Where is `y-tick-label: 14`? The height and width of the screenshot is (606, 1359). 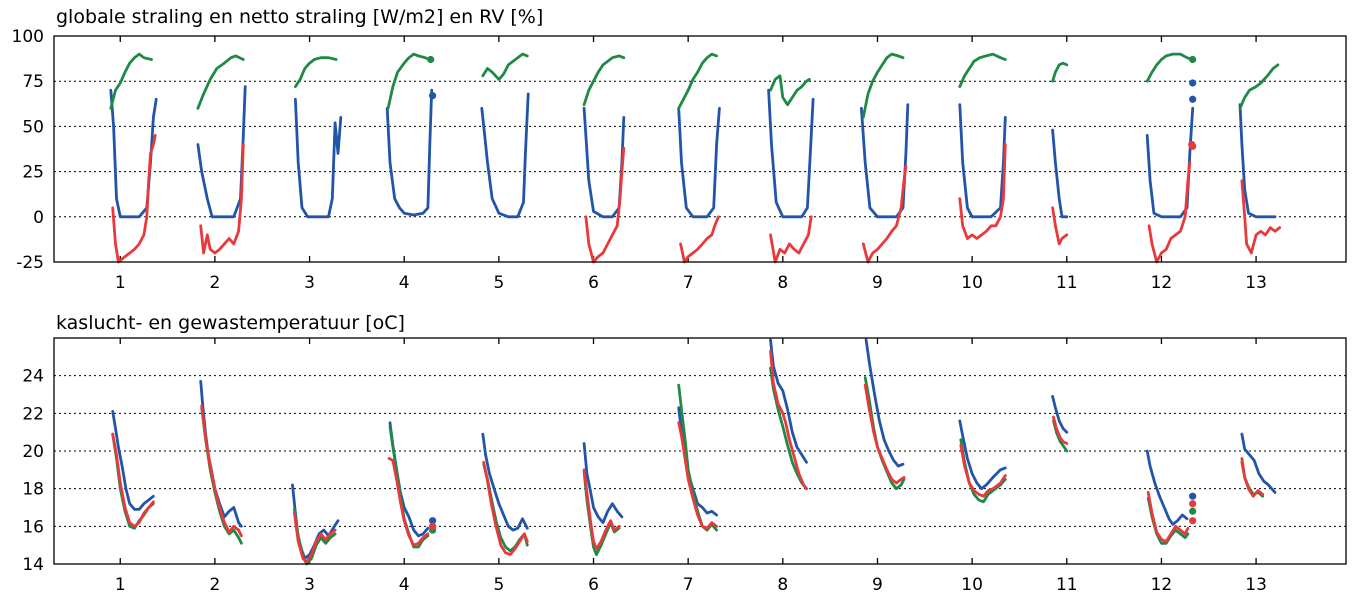
y-tick-label: 14 is located at coordinates (33, 565).